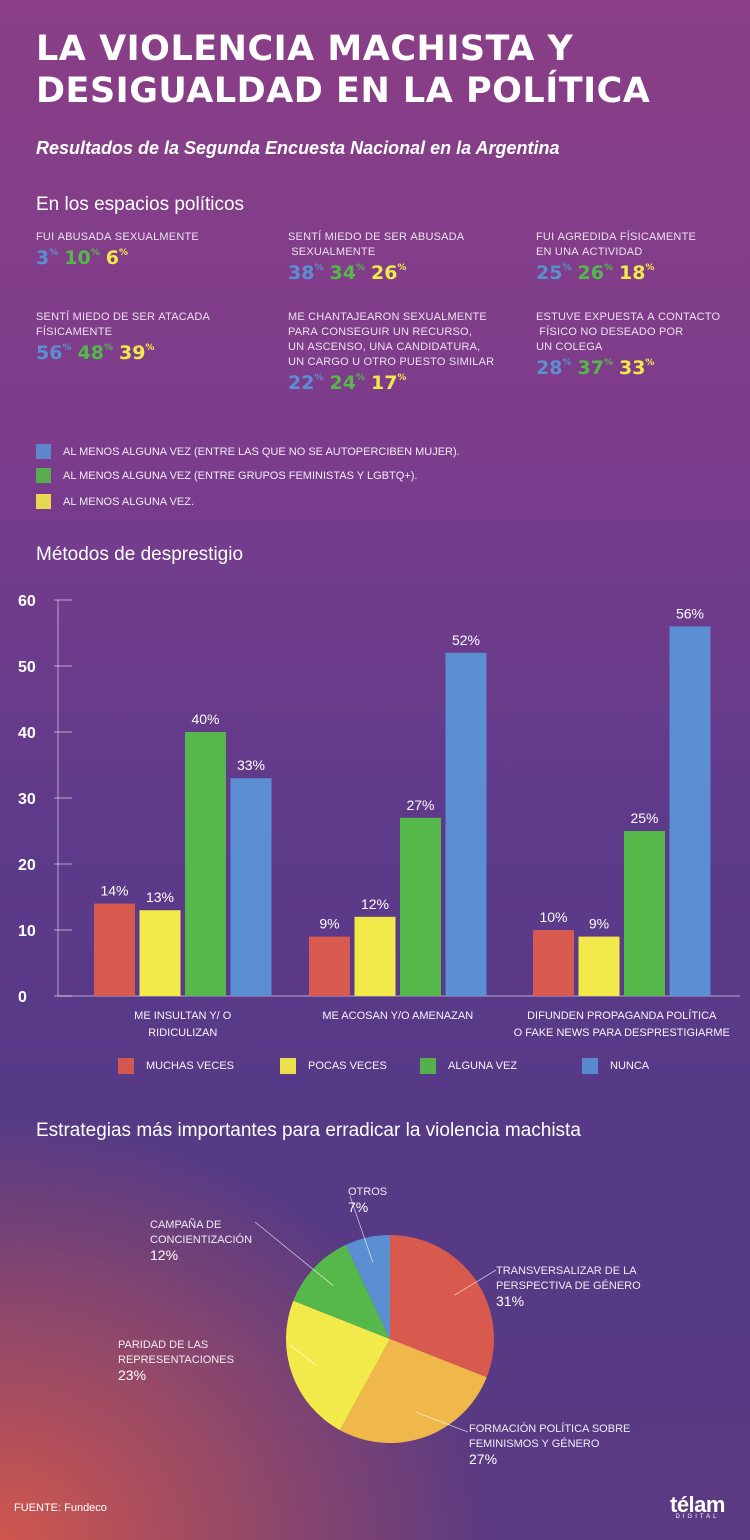 The image size is (750, 1540). Describe the element at coordinates (510, 1301) in the screenshot. I see `pie-slice-value: 31%` at that location.